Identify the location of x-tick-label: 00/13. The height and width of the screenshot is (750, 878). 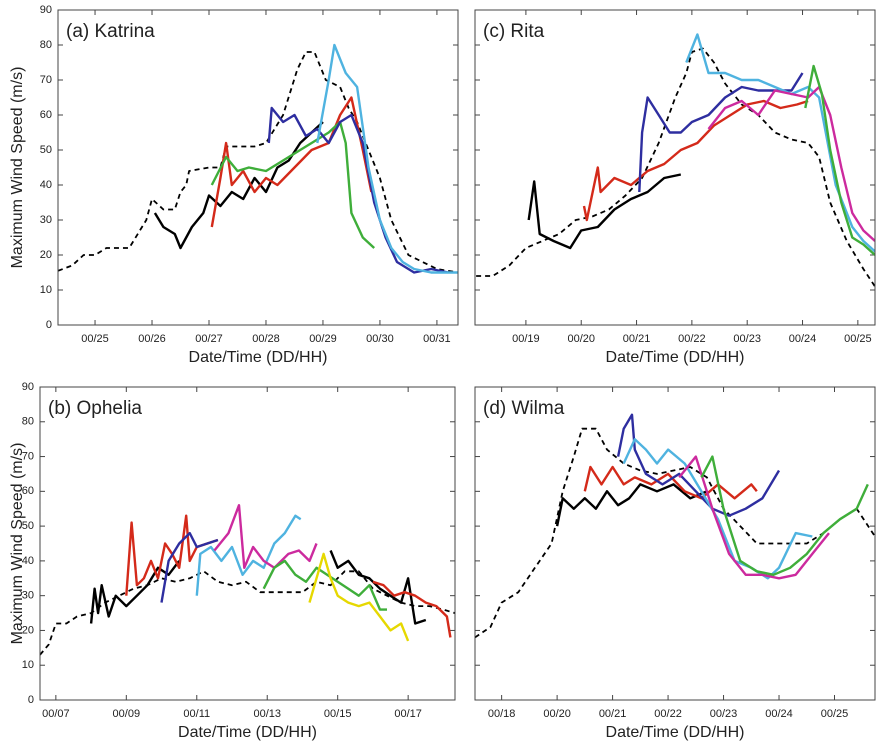
(267, 714).